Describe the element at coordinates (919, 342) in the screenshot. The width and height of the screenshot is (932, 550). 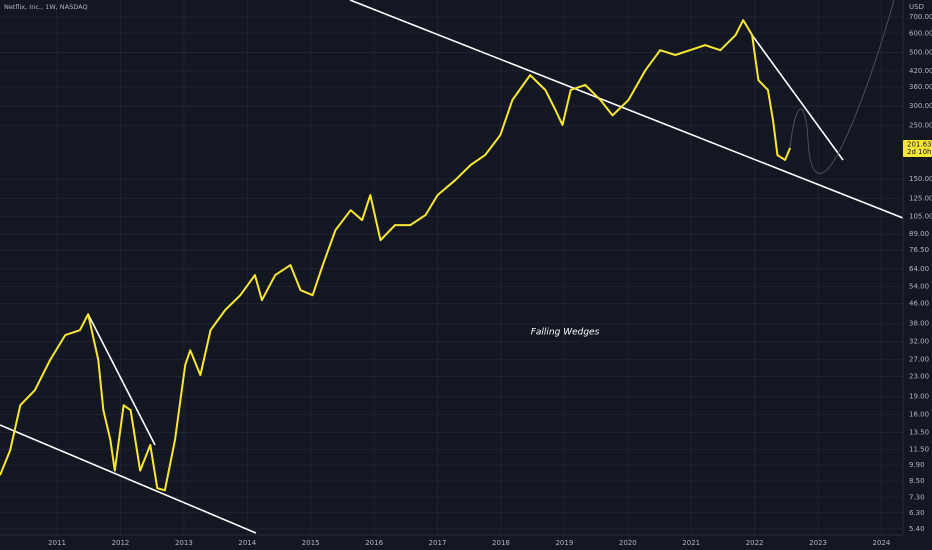
I see `y-tick-label: 32.00` at that location.